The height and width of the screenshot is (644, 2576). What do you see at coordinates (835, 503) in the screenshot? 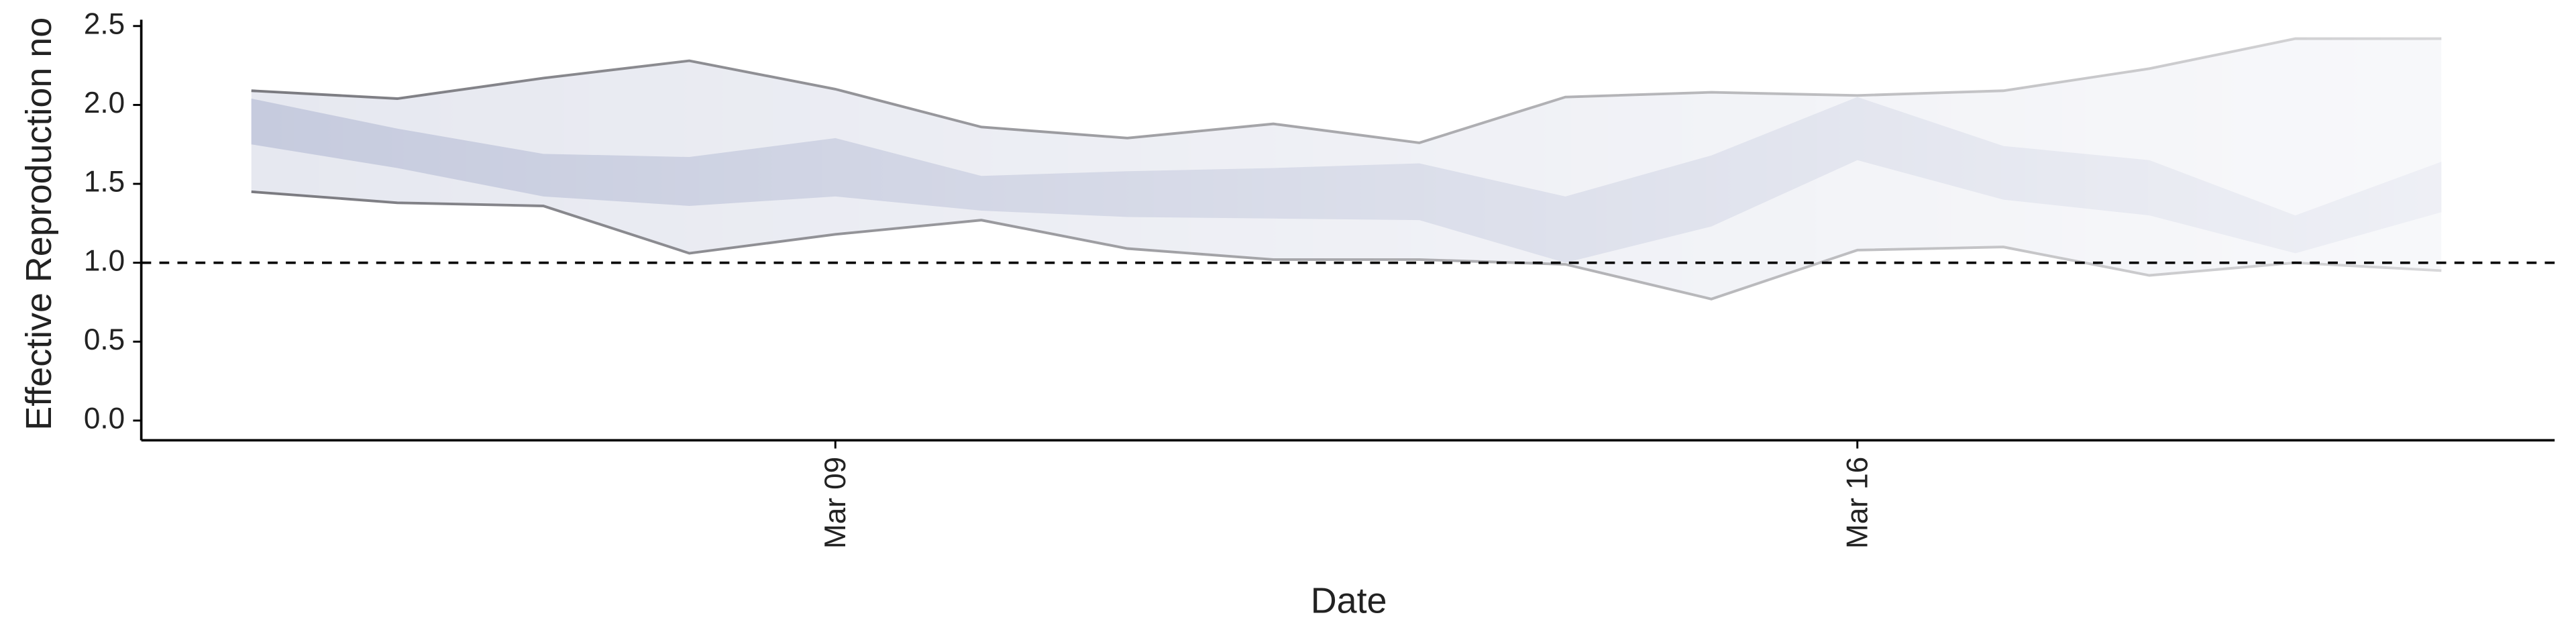
I see `x-tick-label: Mar 09` at bounding box center [835, 503].